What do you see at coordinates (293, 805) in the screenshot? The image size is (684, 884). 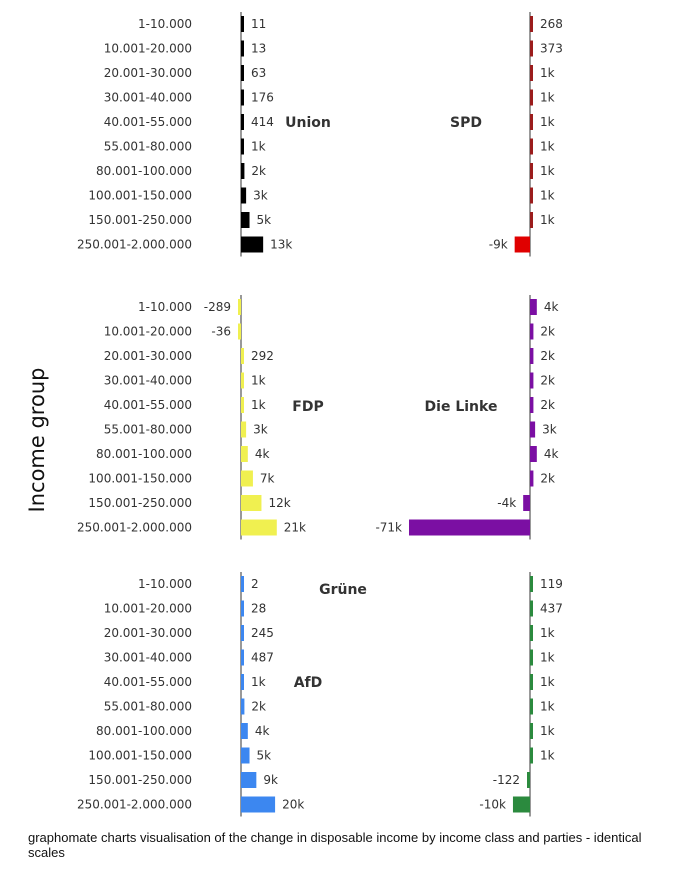 I see `data-label: 20k` at bounding box center [293, 805].